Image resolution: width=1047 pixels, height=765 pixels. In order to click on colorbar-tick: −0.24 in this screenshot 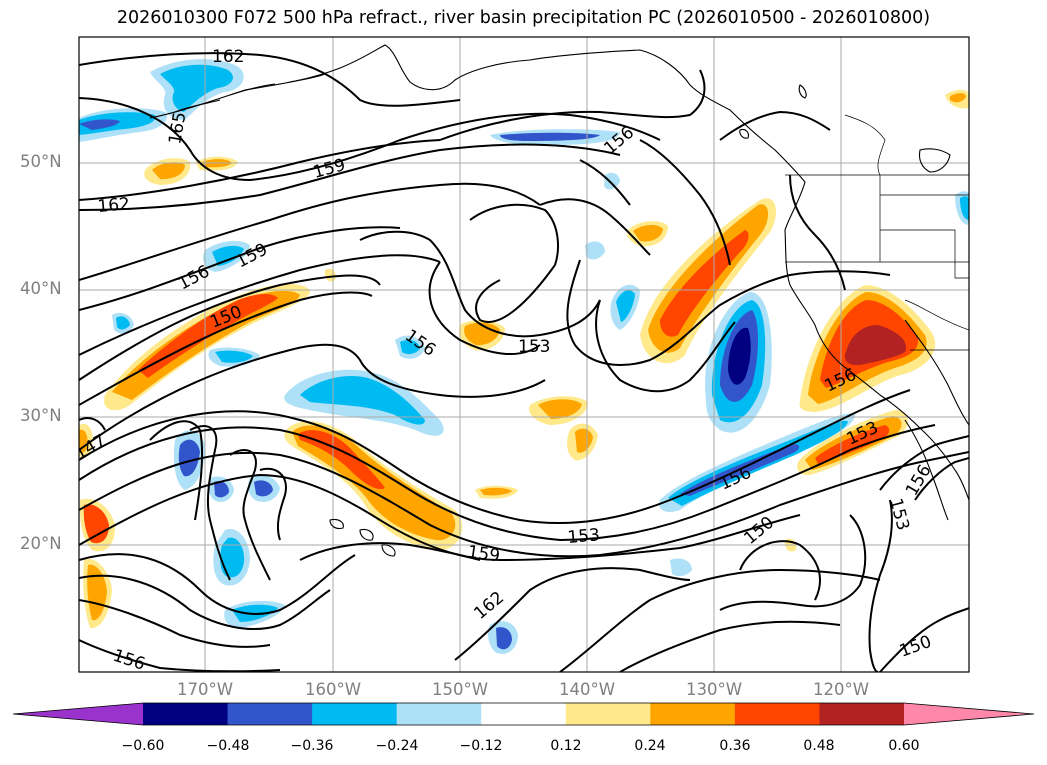, I will do `click(397, 746)`.